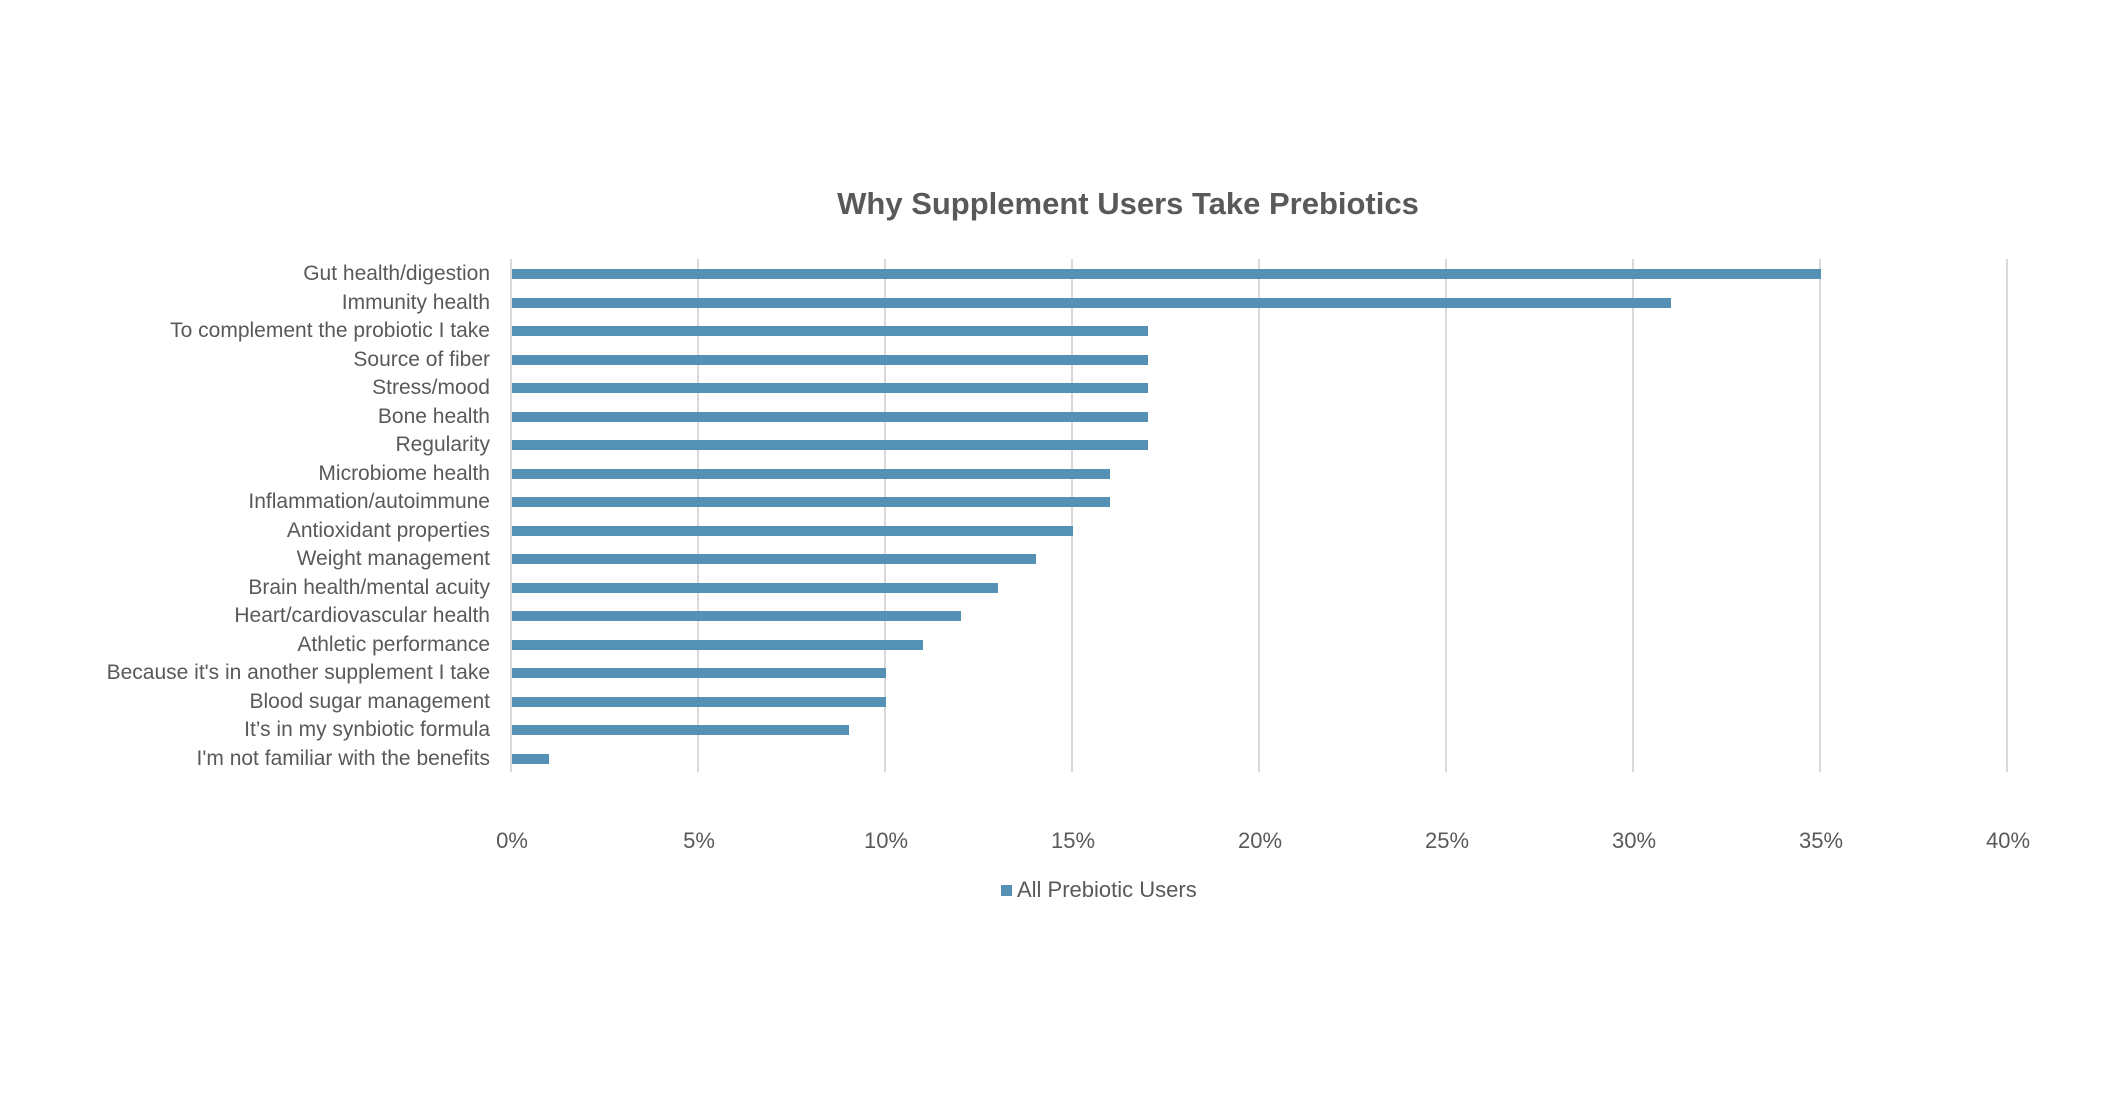 This screenshot has height=1110, width=2120. Describe the element at coordinates (1128, 203) in the screenshot. I see `chart-title: Why Supplement Users Take Prebiotics` at that location.